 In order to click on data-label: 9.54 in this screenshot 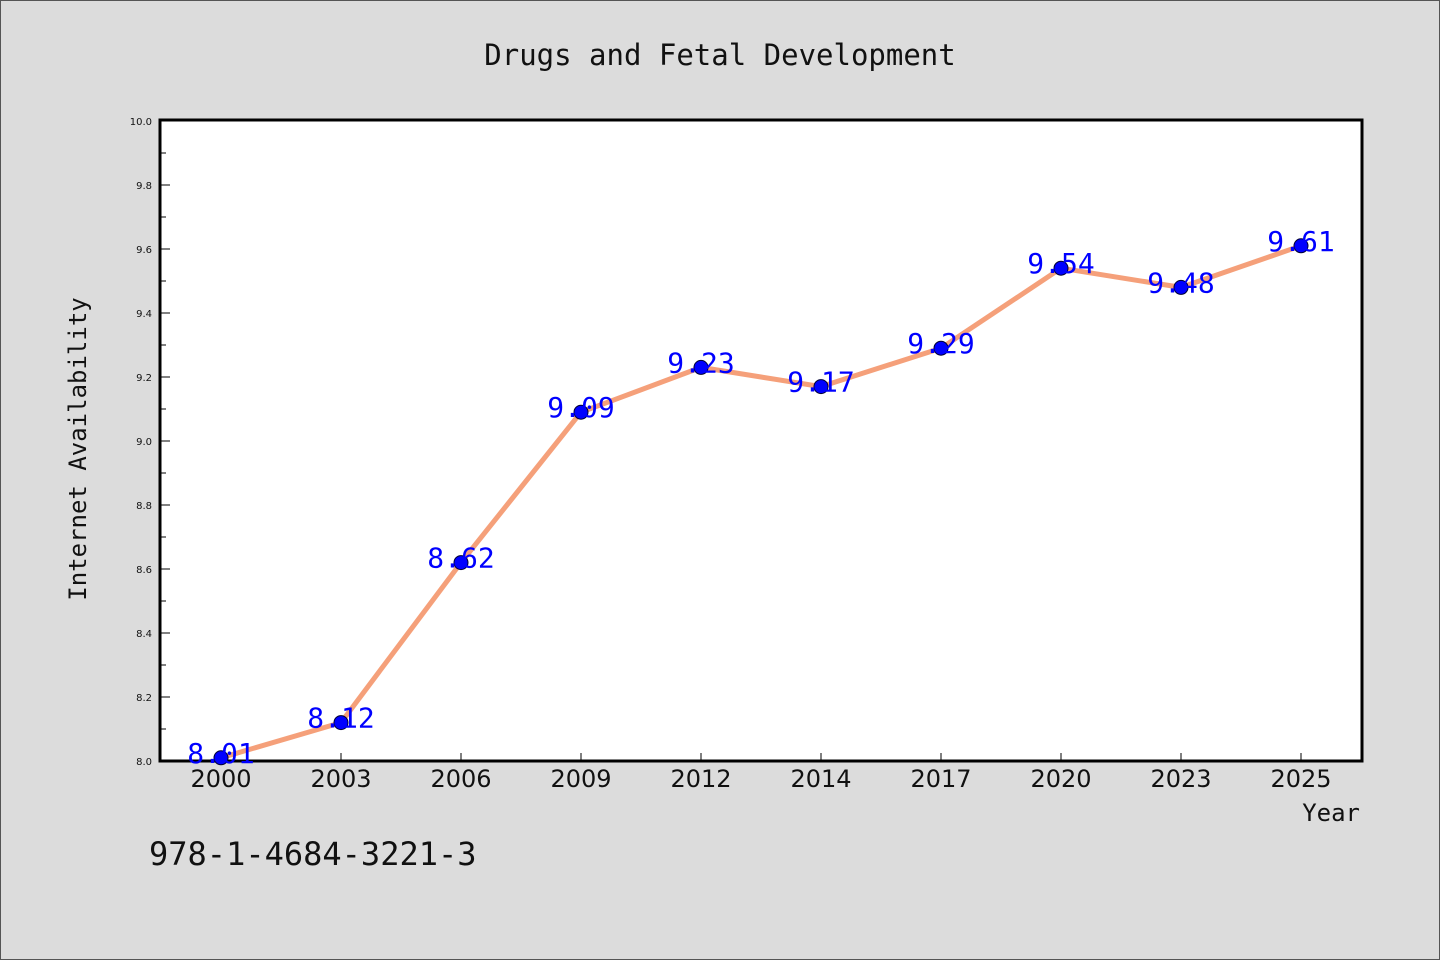, I will do `click(1060, 263)`.